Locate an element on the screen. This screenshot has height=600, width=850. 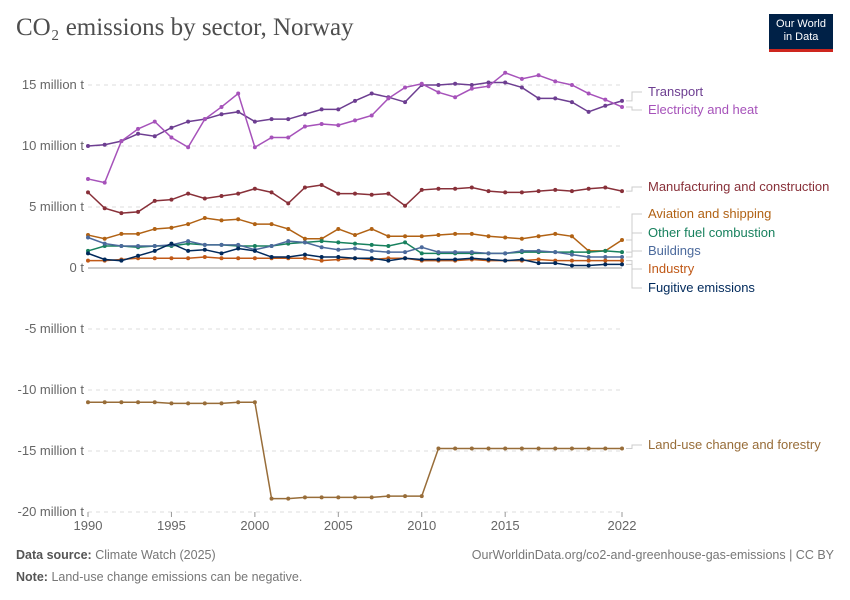
series-label: Transport is located at coordinates (676, 91).